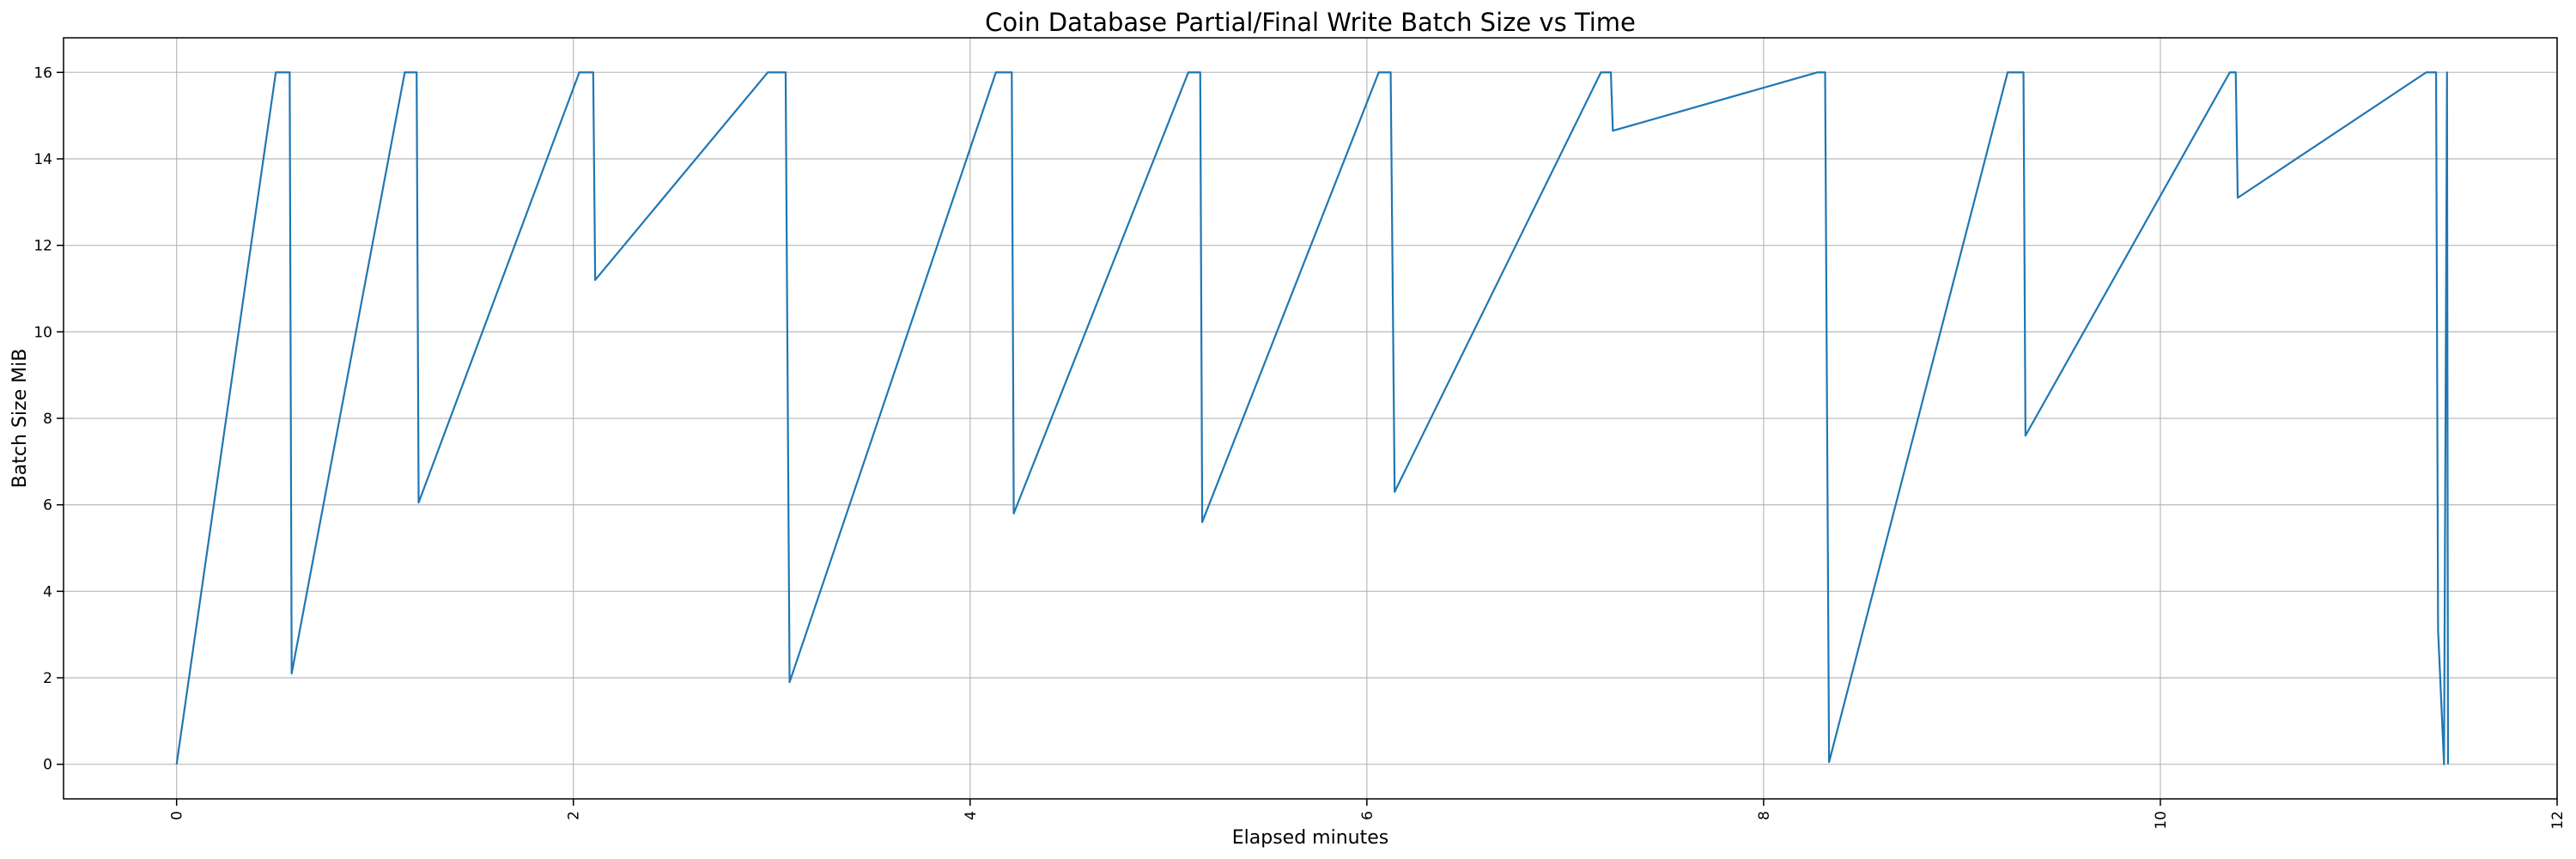  What do you see at coordinates (42, 246) in the screenshot?
I see `y-tick-label: 12` at bounding box center [42, 246].